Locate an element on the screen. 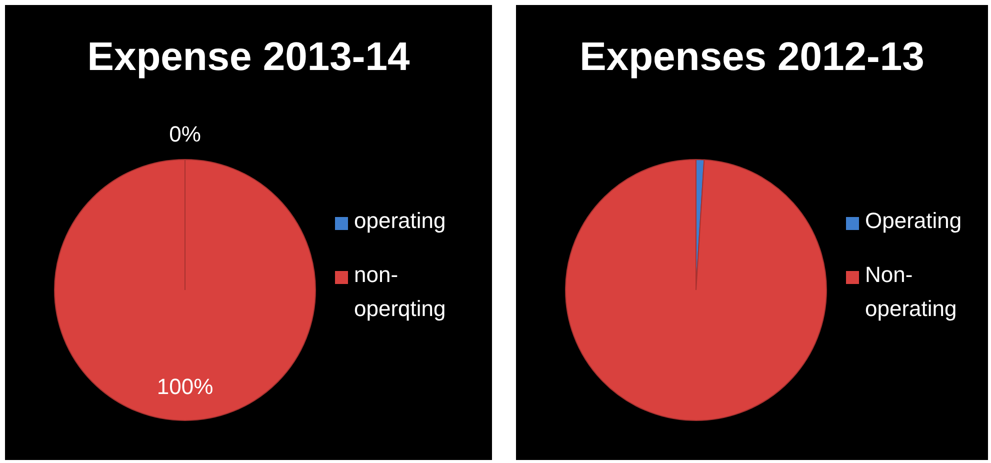 This screenshot has width=991, height=463. chart-title: Expense 2013-14 is located at coordinates (248, 57).